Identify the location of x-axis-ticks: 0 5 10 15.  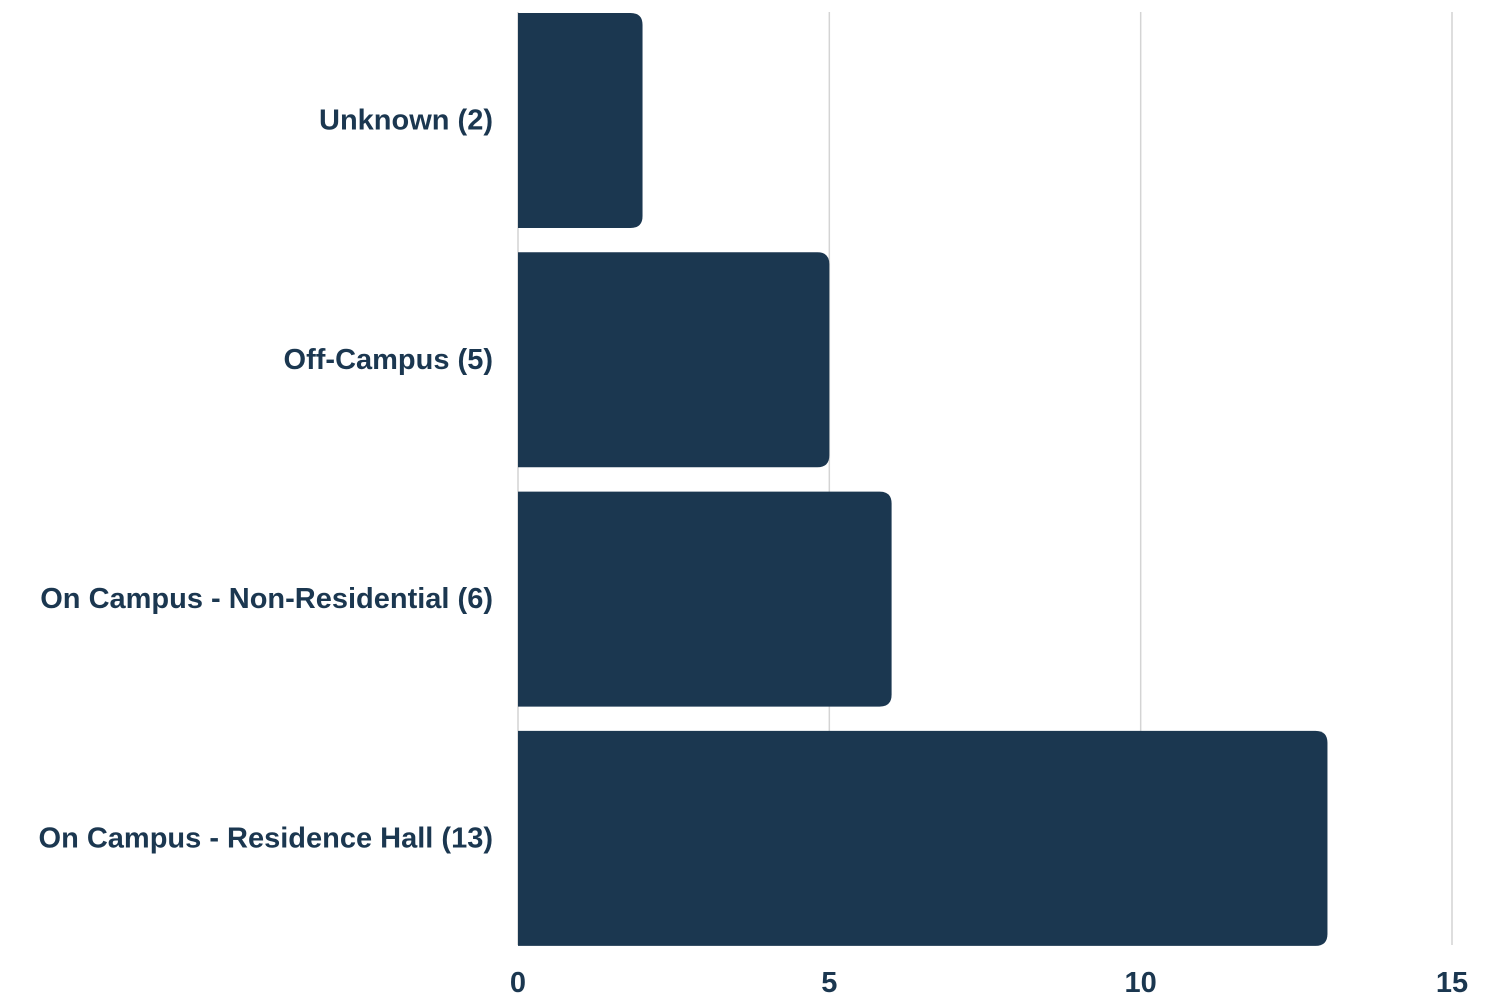
(989, 982).